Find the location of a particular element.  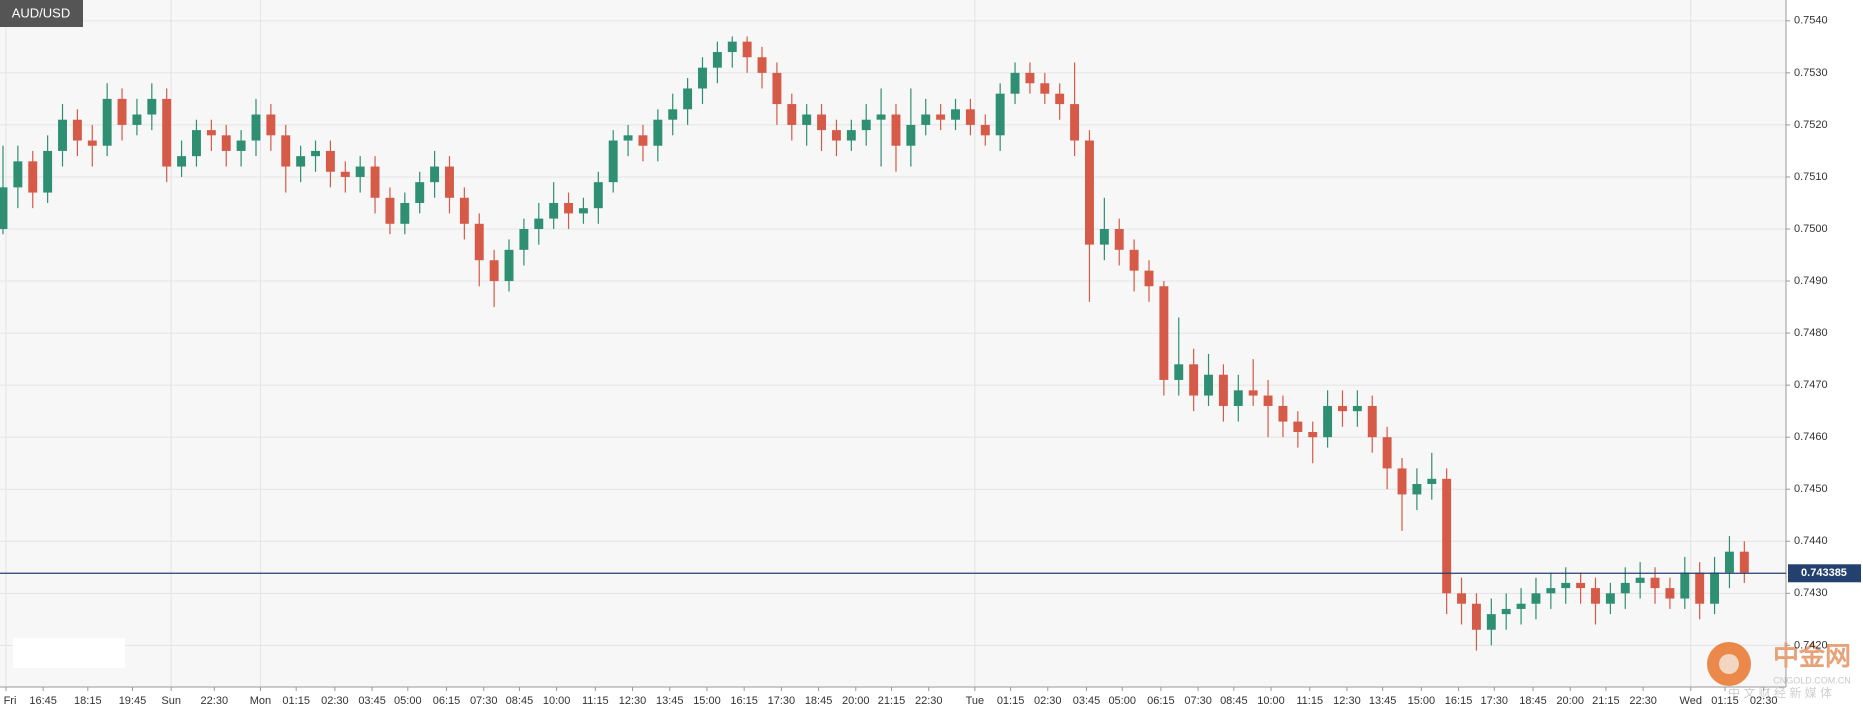

overlay: 0.743385 is located at coordinates (930, 573).